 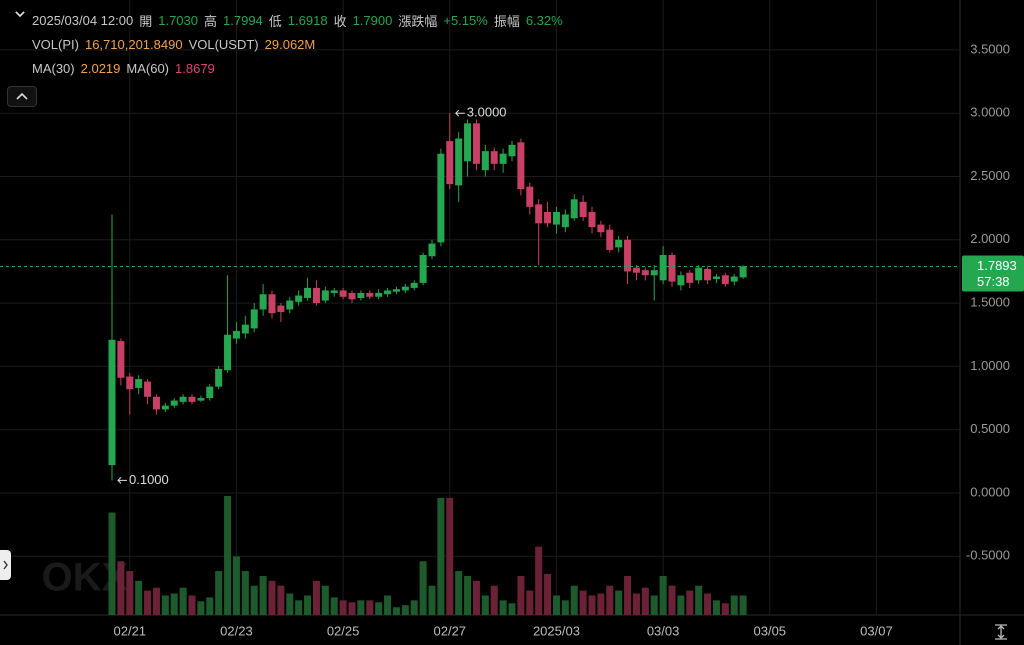 What do you see at coordinates (465, 20) in the screenshot?
I see `field-value: +5.15%` at bounding box center [465, 20].